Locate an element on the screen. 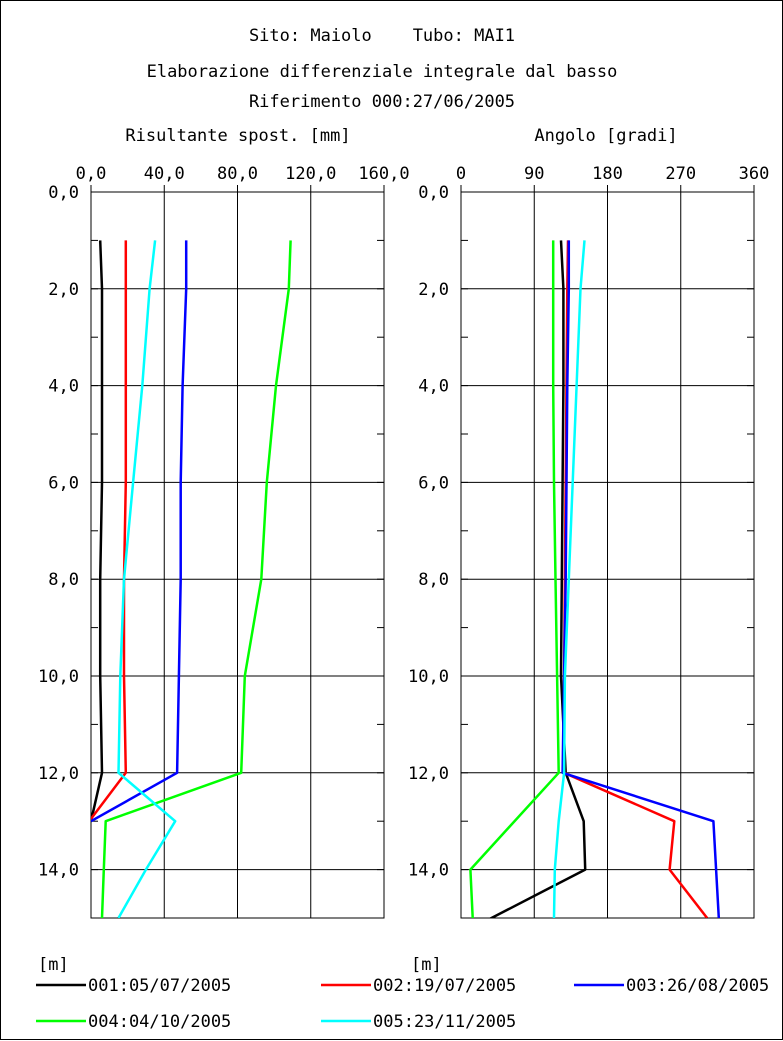 Image resolution: width=783 pixels, height=1041 pixels. left-y-tick-label: 10,0 is located at coordinates (58, 677).